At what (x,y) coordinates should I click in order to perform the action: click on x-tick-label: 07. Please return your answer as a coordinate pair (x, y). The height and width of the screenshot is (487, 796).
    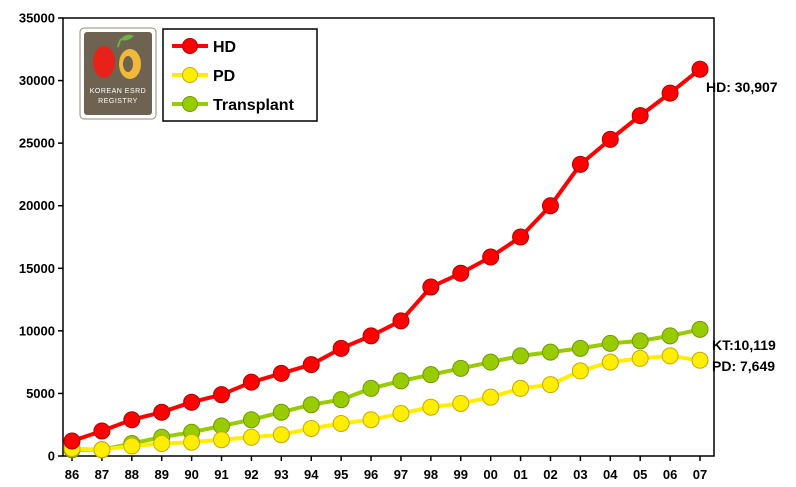
    Looking at the image, I should click on (700, 474).